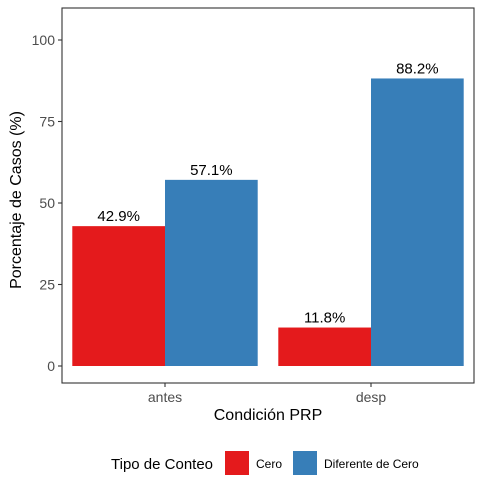  I want to click on y-tick-label: 100, so click(44, 40).